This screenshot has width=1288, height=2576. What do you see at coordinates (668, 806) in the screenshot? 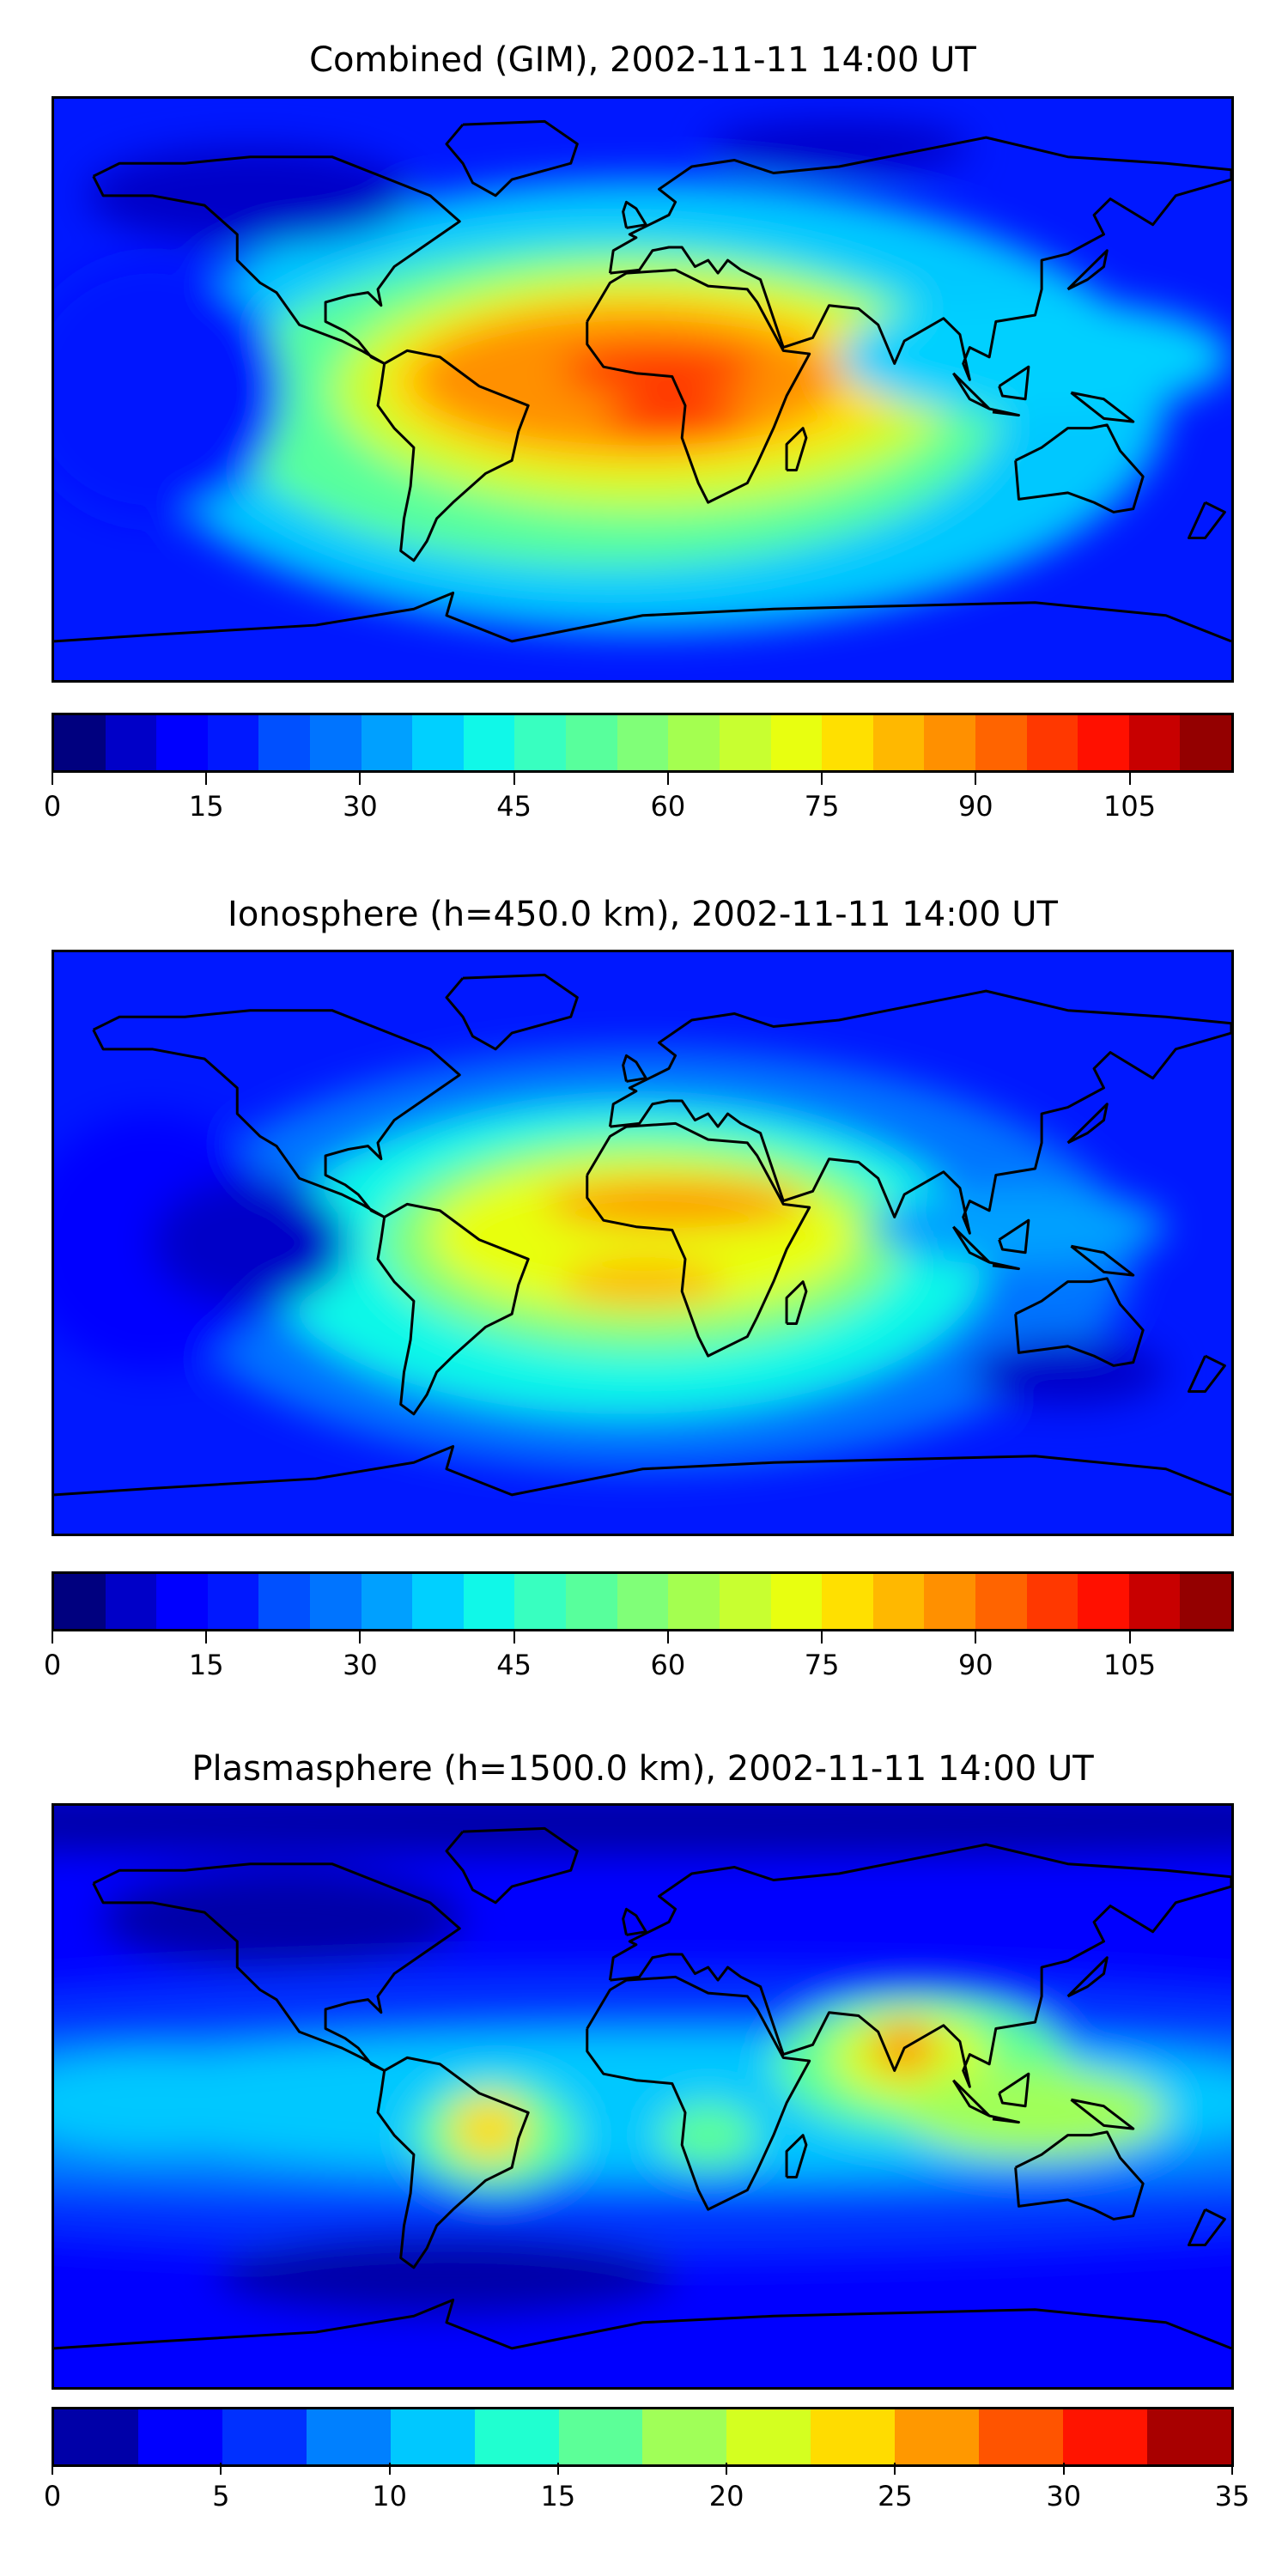
I see `colorbar-tick-label: 60` at bounding box center [668, 806].